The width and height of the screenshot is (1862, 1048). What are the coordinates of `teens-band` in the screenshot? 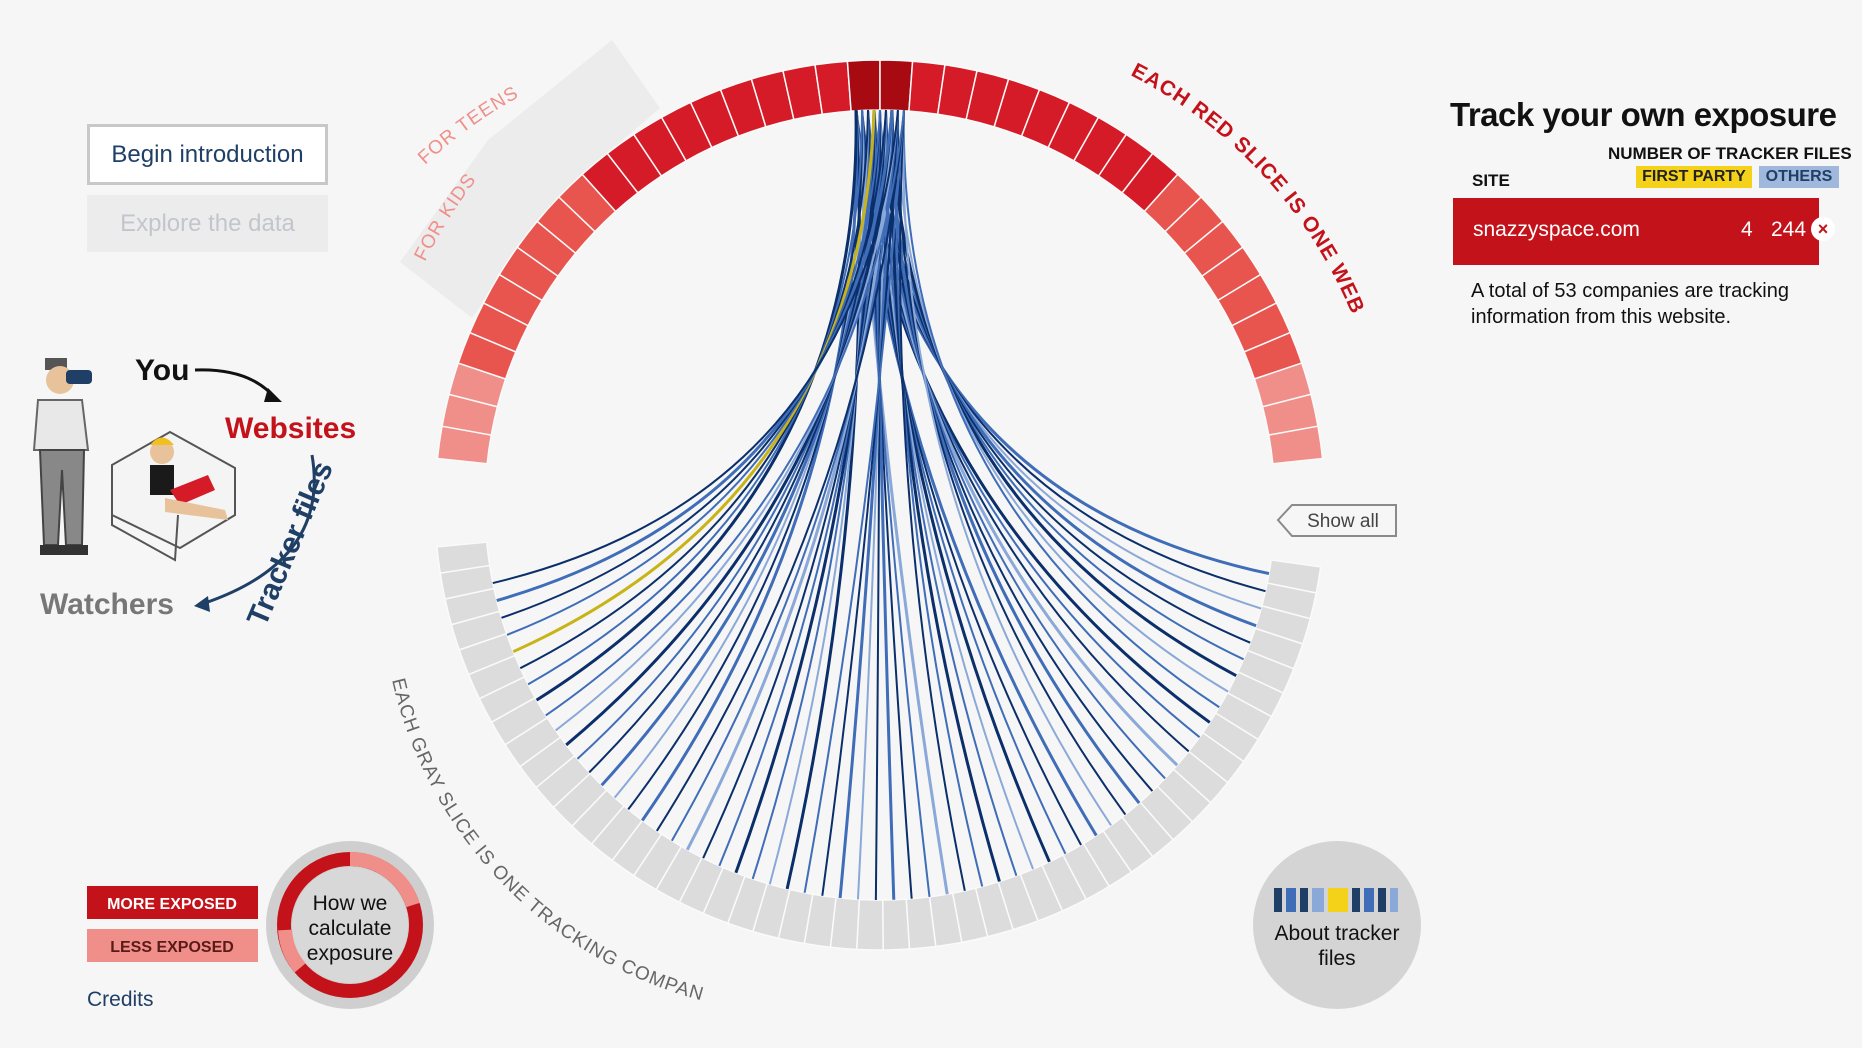 It's located at (574, 117).